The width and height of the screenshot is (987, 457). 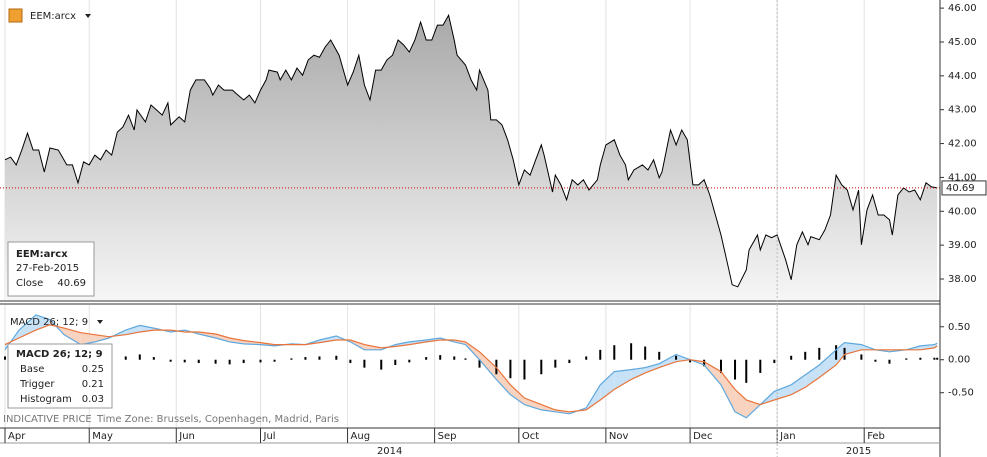 What do you see at coordinates (59, 354) in the screenshot?
I see `macd-box-title: MACD 26; 12; 9` at bounding box center [59, 354].